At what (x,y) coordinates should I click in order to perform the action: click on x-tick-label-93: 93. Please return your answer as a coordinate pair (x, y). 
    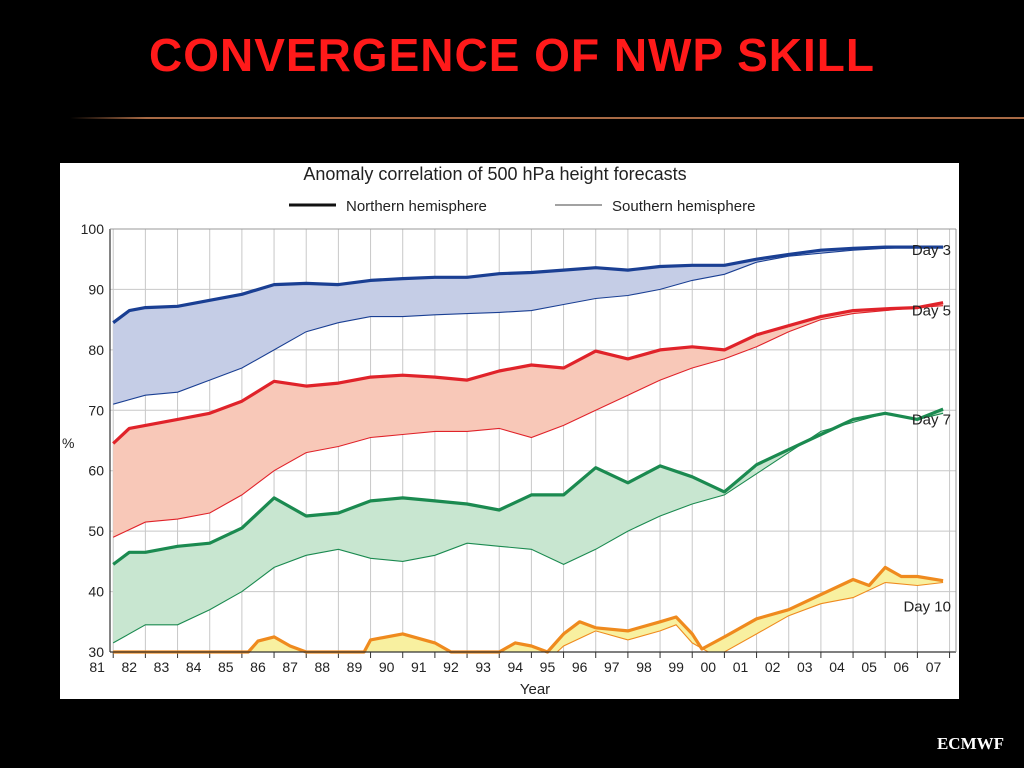
    Looking at the image, I should click on (483, 667).